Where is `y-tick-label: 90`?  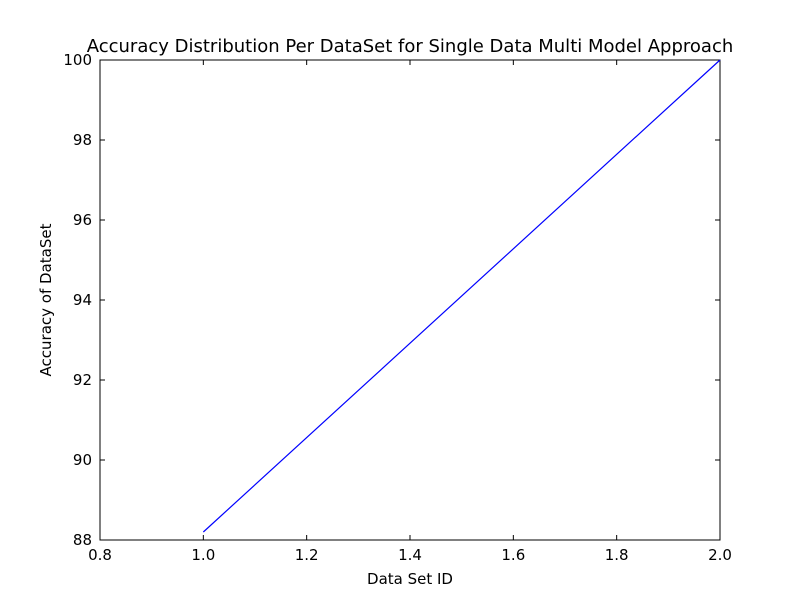
y-tick-label: 90 is located at coordinates (82, 460).